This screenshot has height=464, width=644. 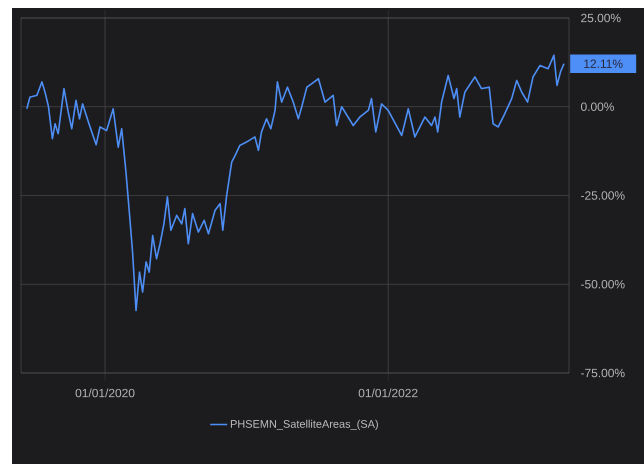 I want to click on annotation: 12.11%, so click(x=603, y=64).